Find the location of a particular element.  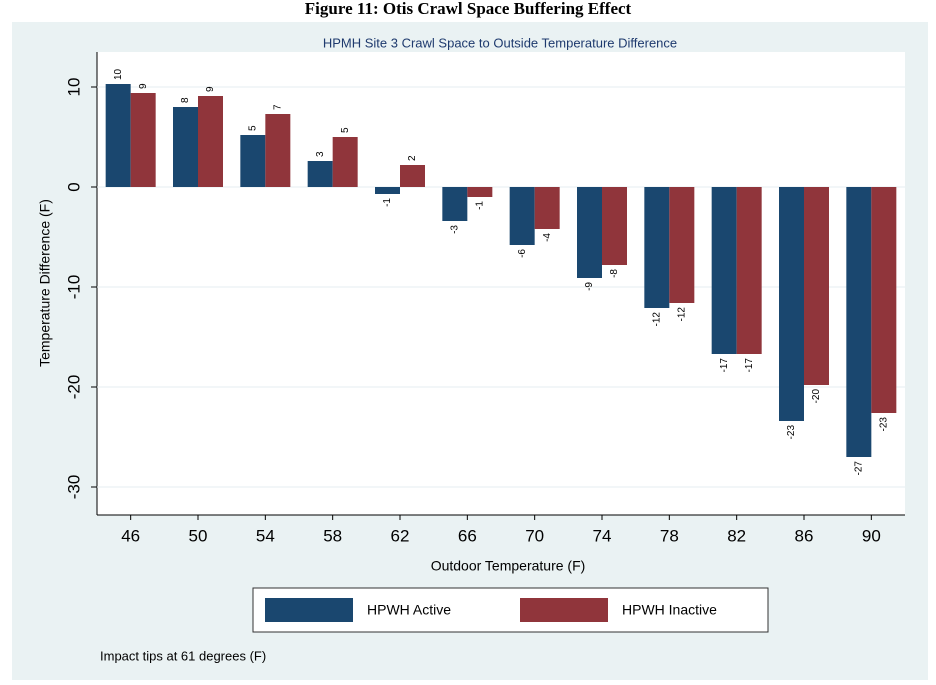

y-tick-label: -20 is located at coordinates (73, 387).